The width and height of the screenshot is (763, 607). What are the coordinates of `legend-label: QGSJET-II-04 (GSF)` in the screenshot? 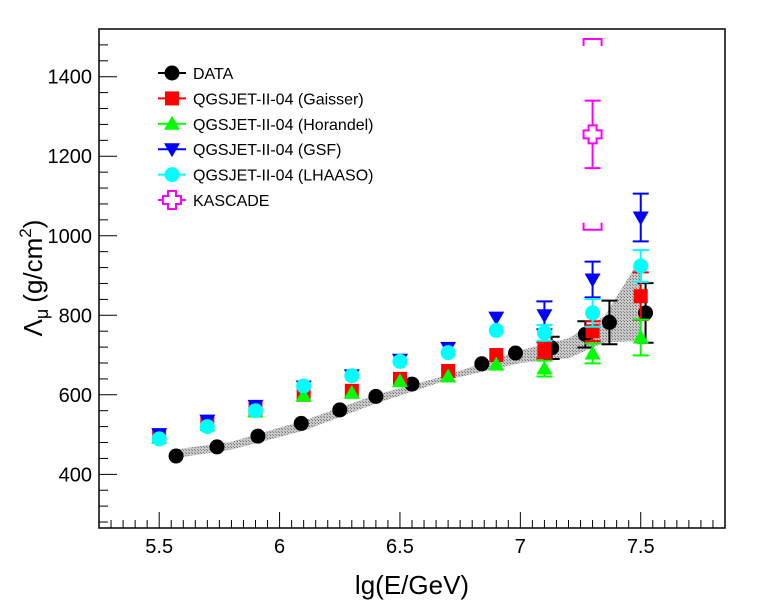 It's located at (267, 150).